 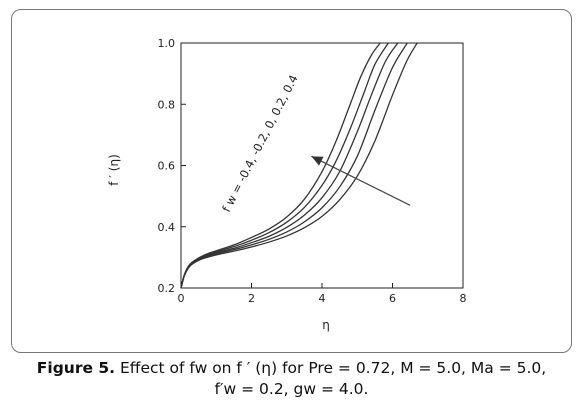 What do you see at coordinates (361, 180) in the screenshot?
I see `annotation-arrow-line` at bounding box center [361, 180].